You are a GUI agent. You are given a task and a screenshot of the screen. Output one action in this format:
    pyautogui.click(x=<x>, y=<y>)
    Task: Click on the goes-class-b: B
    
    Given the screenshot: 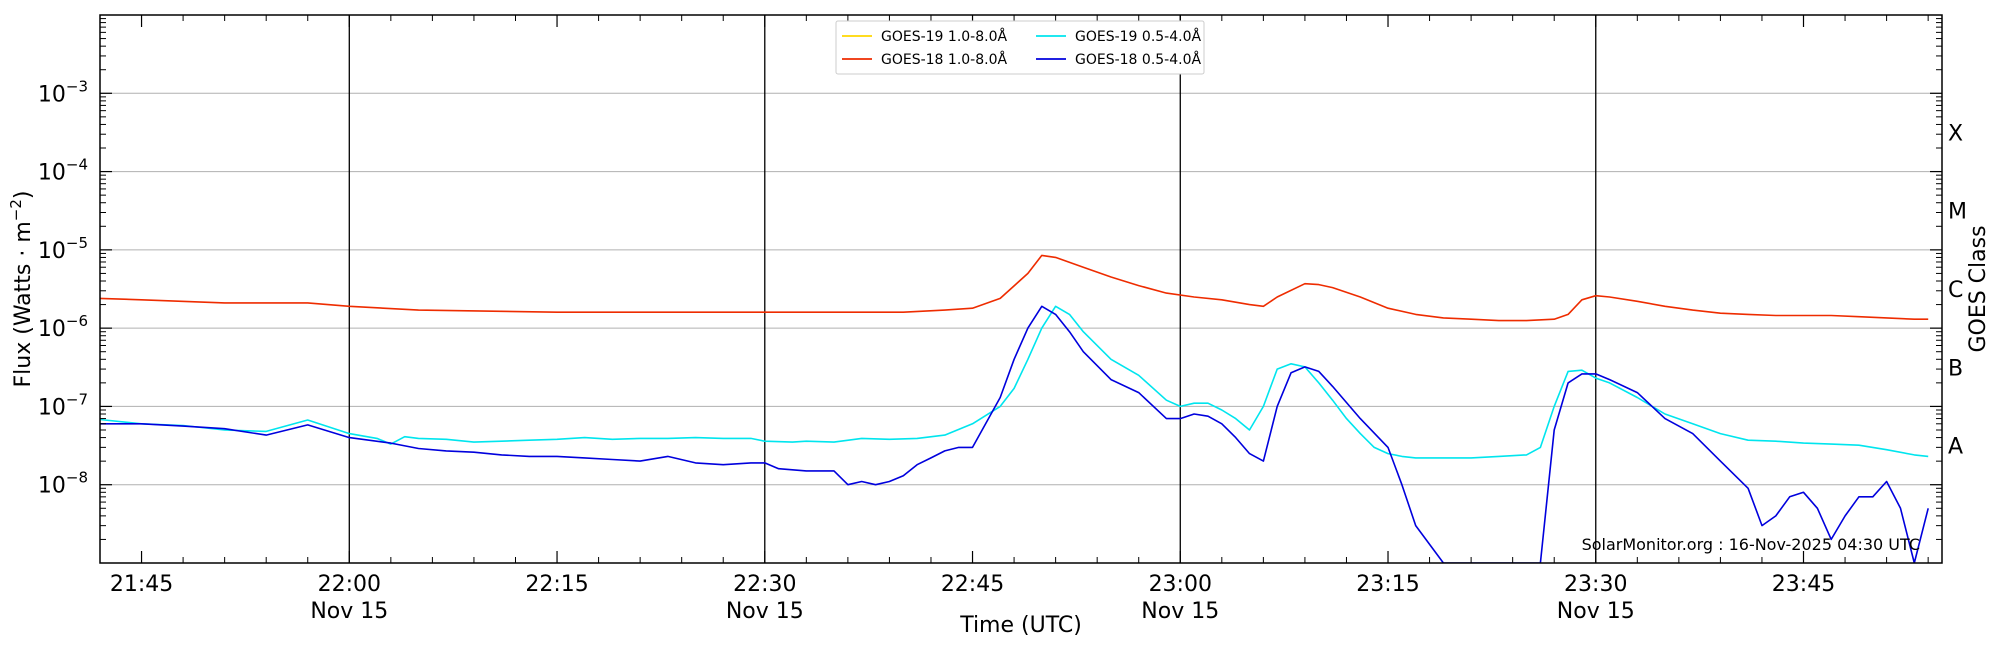 What is the action you would take?
    pyautogui.click(x=1955, y=368)
    